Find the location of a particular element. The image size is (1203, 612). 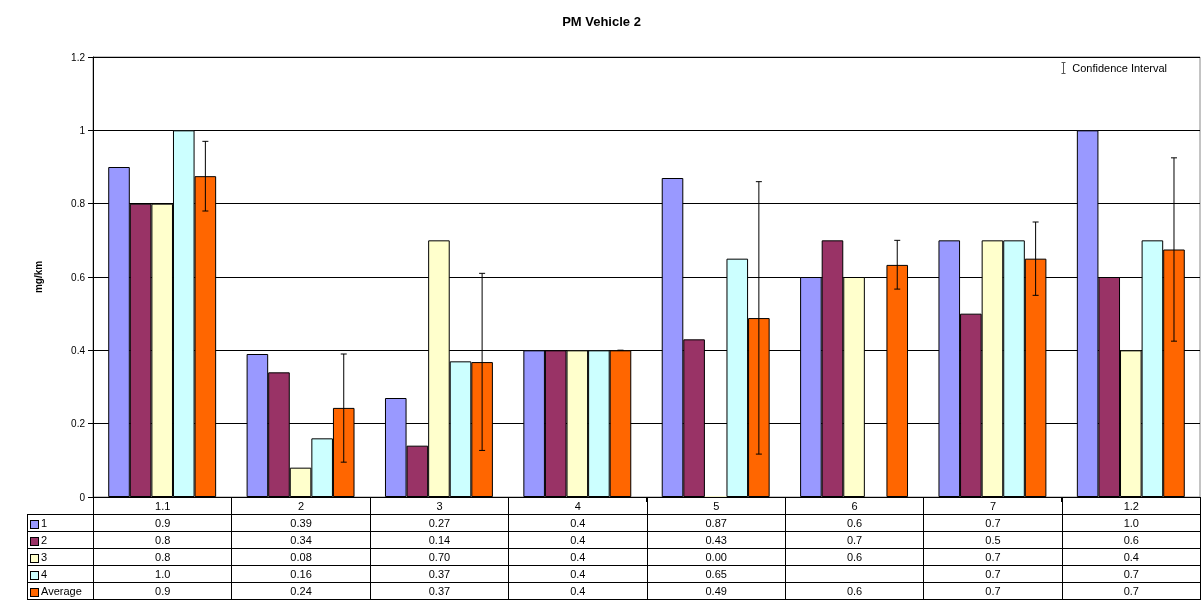

data-label: 0.27 is located at coordinates (439, 523).